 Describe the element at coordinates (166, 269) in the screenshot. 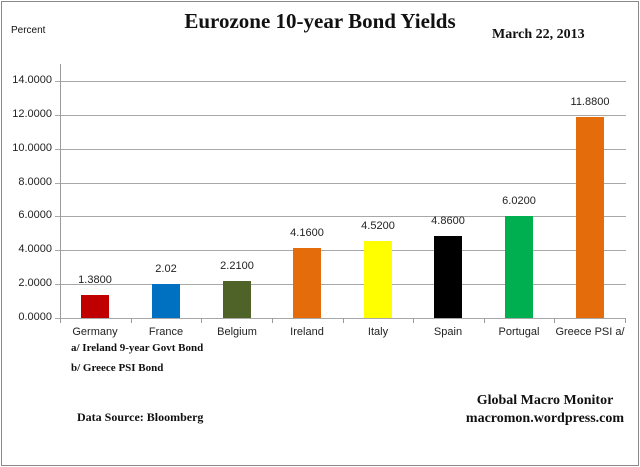

I see `value-label: 2.02` at that location.